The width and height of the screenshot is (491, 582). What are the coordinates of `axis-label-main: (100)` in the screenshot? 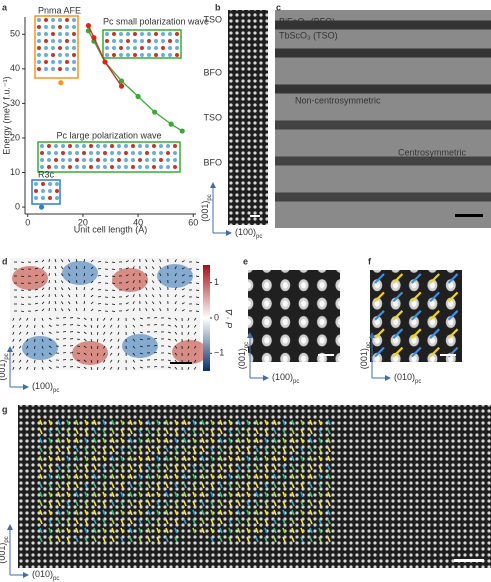 It's located at (42, 386).